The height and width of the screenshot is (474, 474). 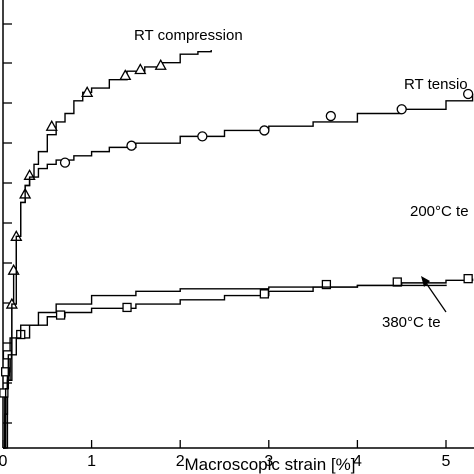 What do you see at coordinates (435, 296) in the screenshot?
I see `annotation-arrow-380c` at bounding box center [435, 296].